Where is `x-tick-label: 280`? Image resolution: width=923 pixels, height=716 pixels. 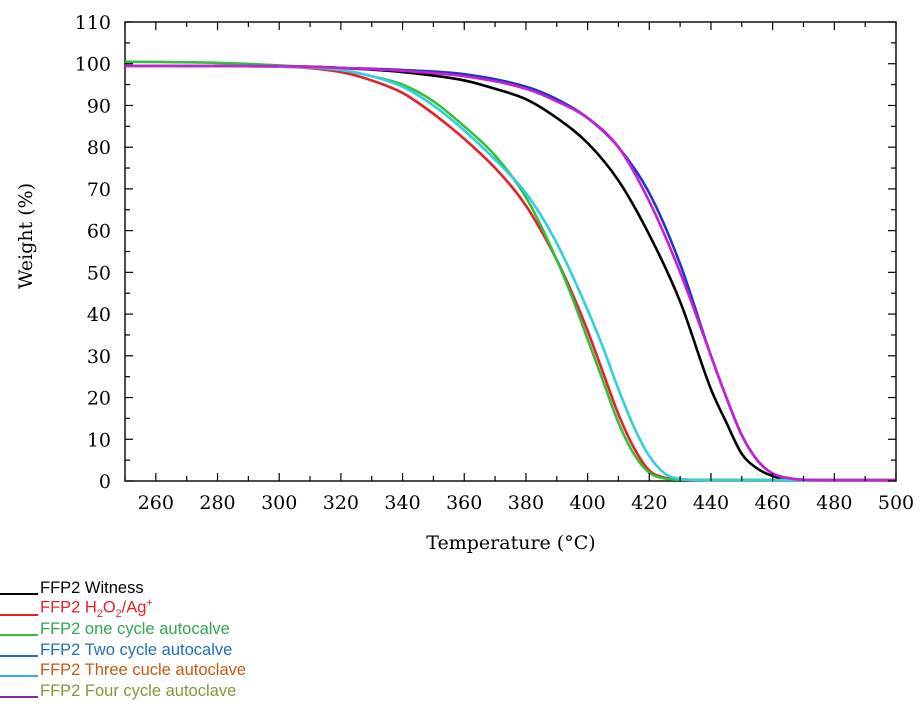 x-tick-label: 280 is located at coordinates (217, 503).